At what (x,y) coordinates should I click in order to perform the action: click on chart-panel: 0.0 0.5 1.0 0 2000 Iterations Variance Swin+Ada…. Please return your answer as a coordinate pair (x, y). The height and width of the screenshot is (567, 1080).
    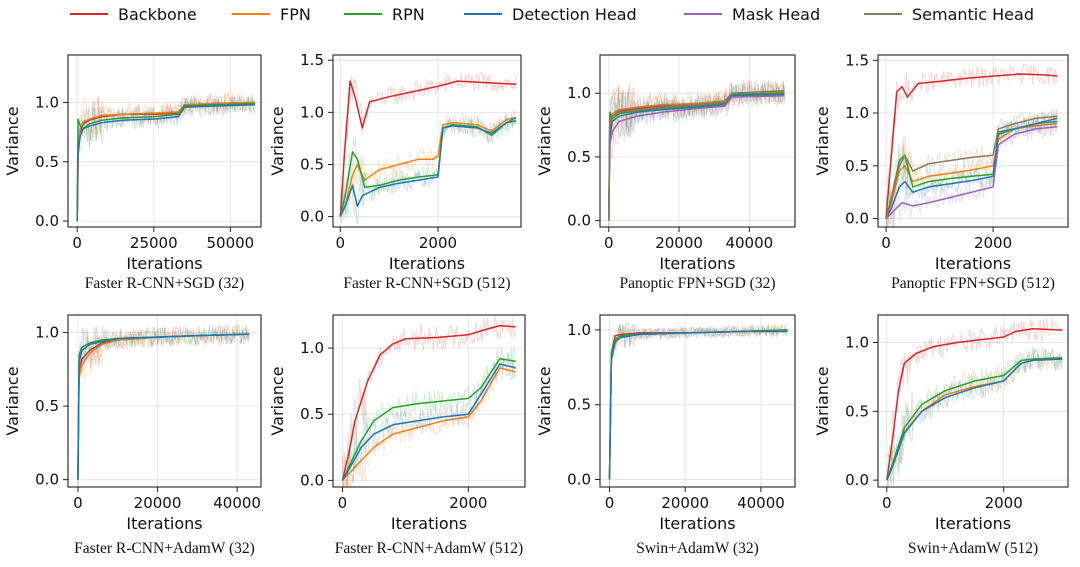
    Looking at the image, I should click on (941, 435).